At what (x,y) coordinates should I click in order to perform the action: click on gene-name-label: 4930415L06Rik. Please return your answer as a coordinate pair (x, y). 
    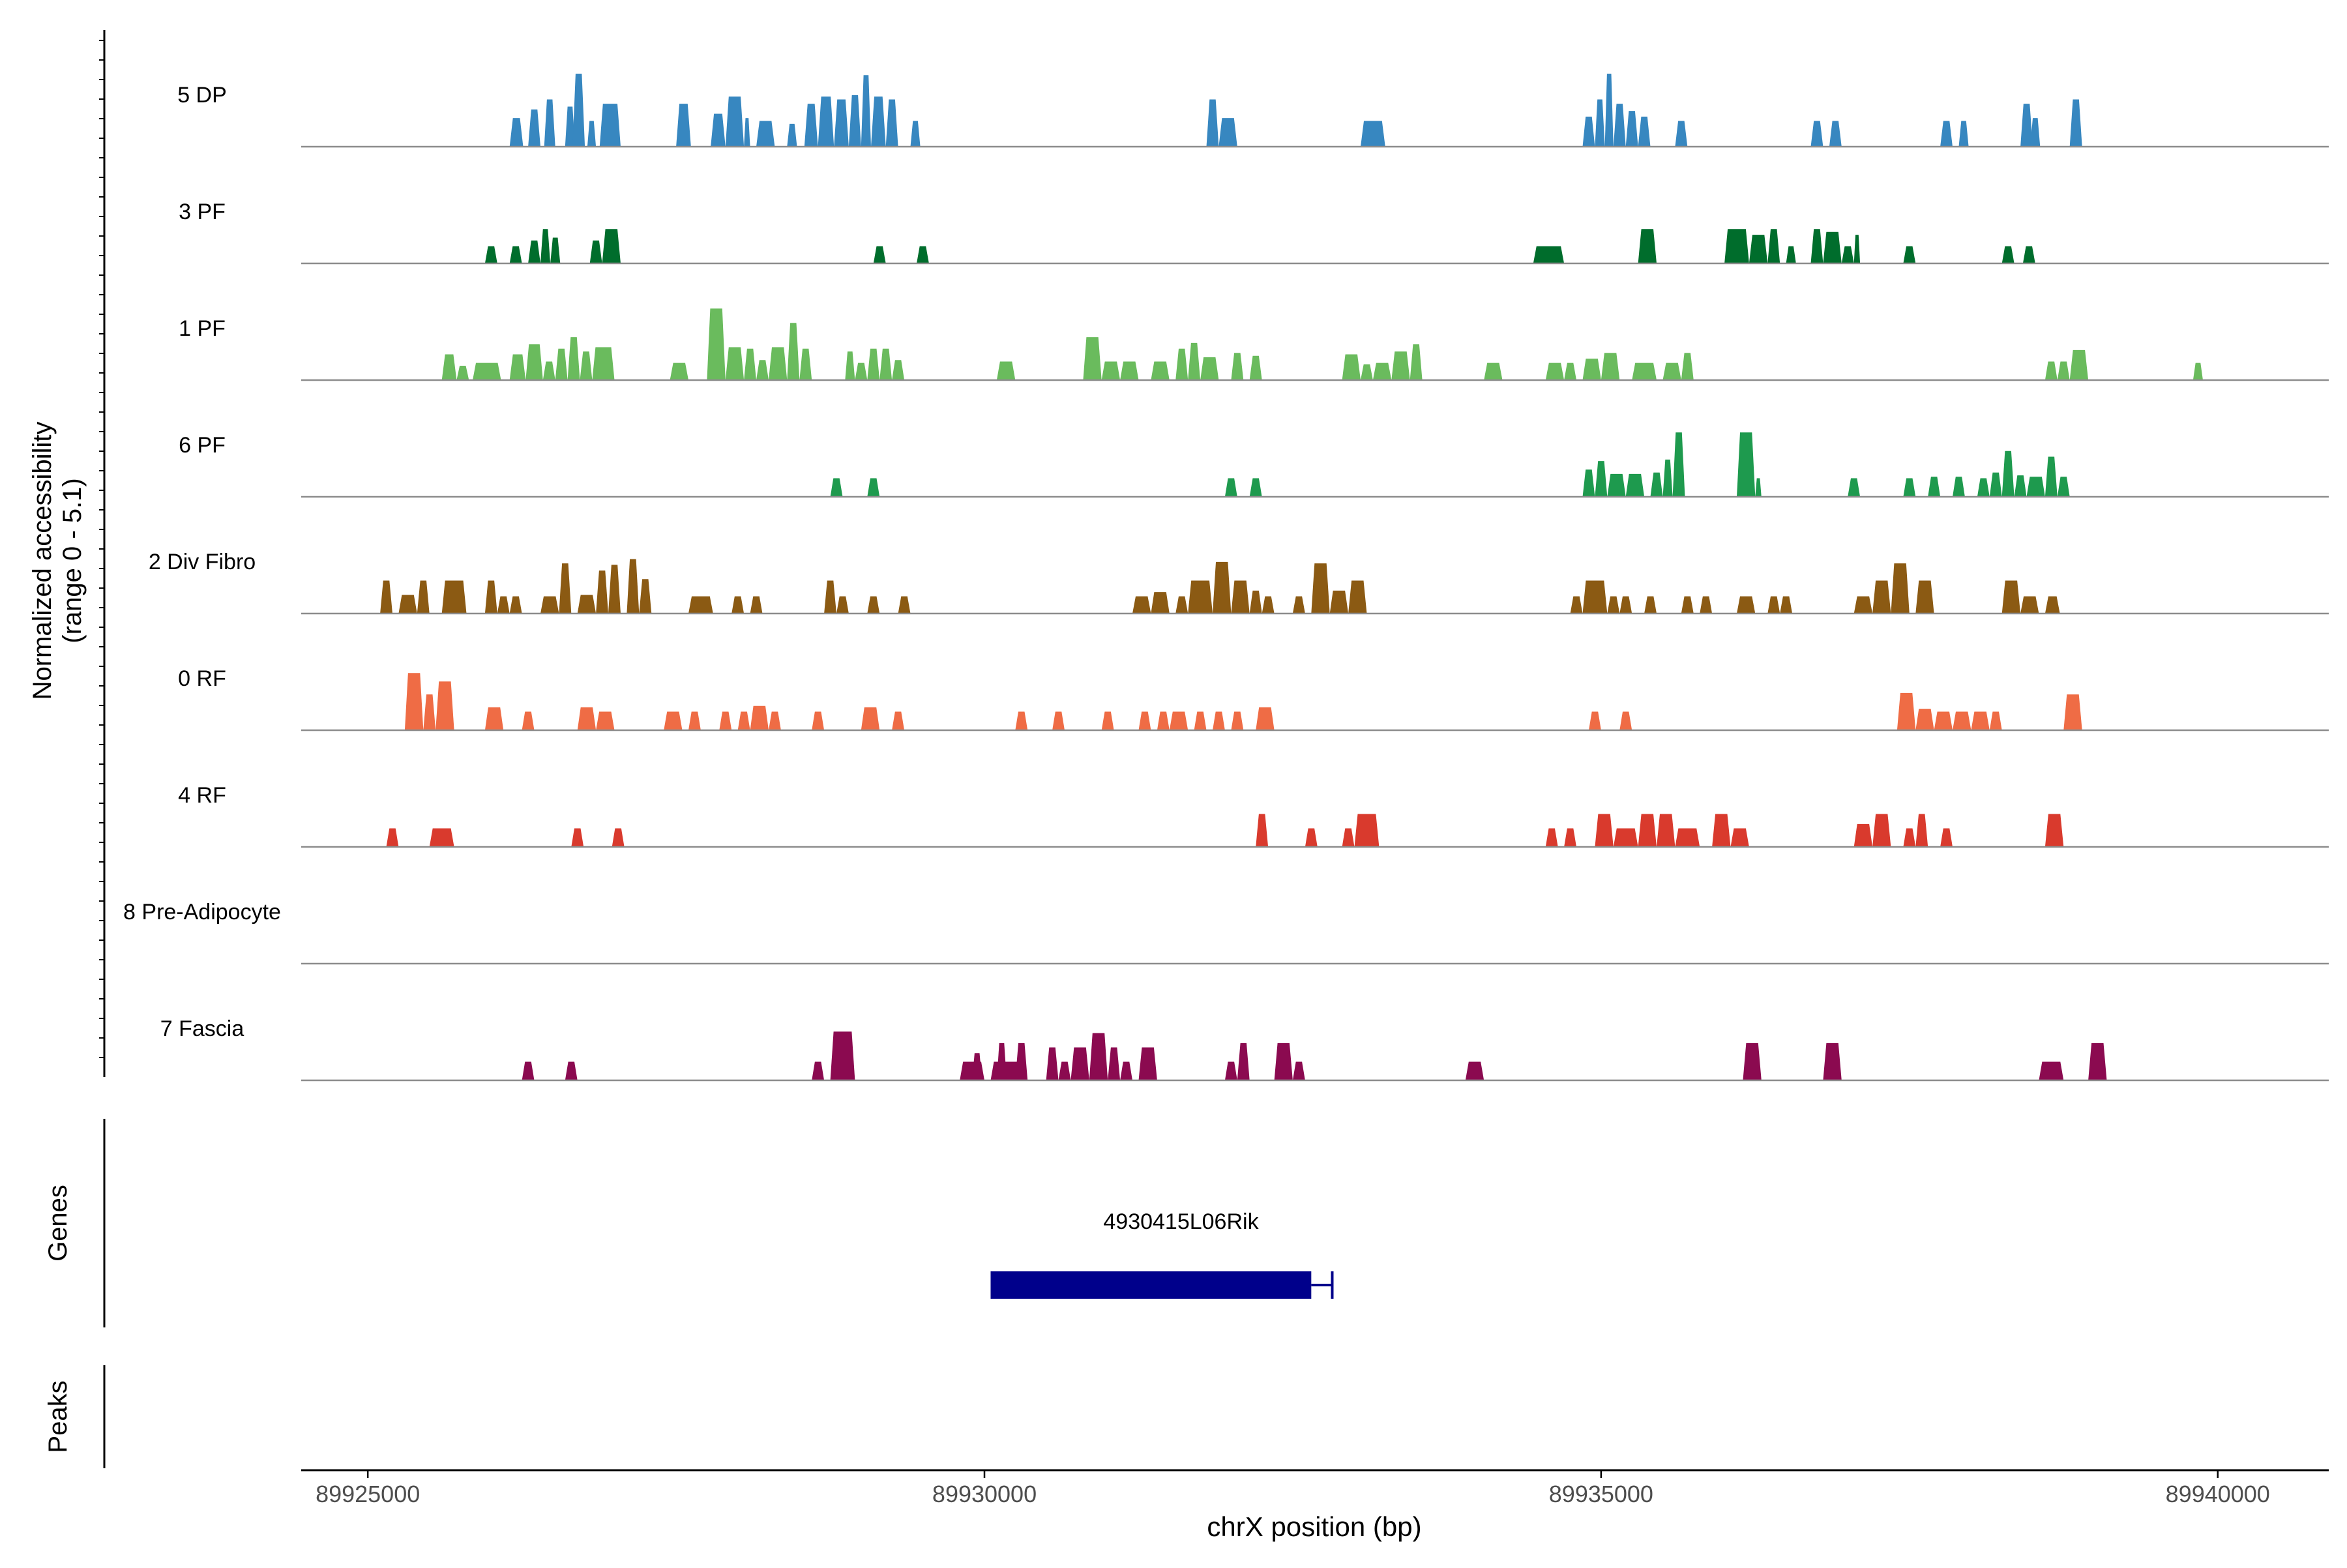
    Looking at the image, I should click on (1181, 1222).